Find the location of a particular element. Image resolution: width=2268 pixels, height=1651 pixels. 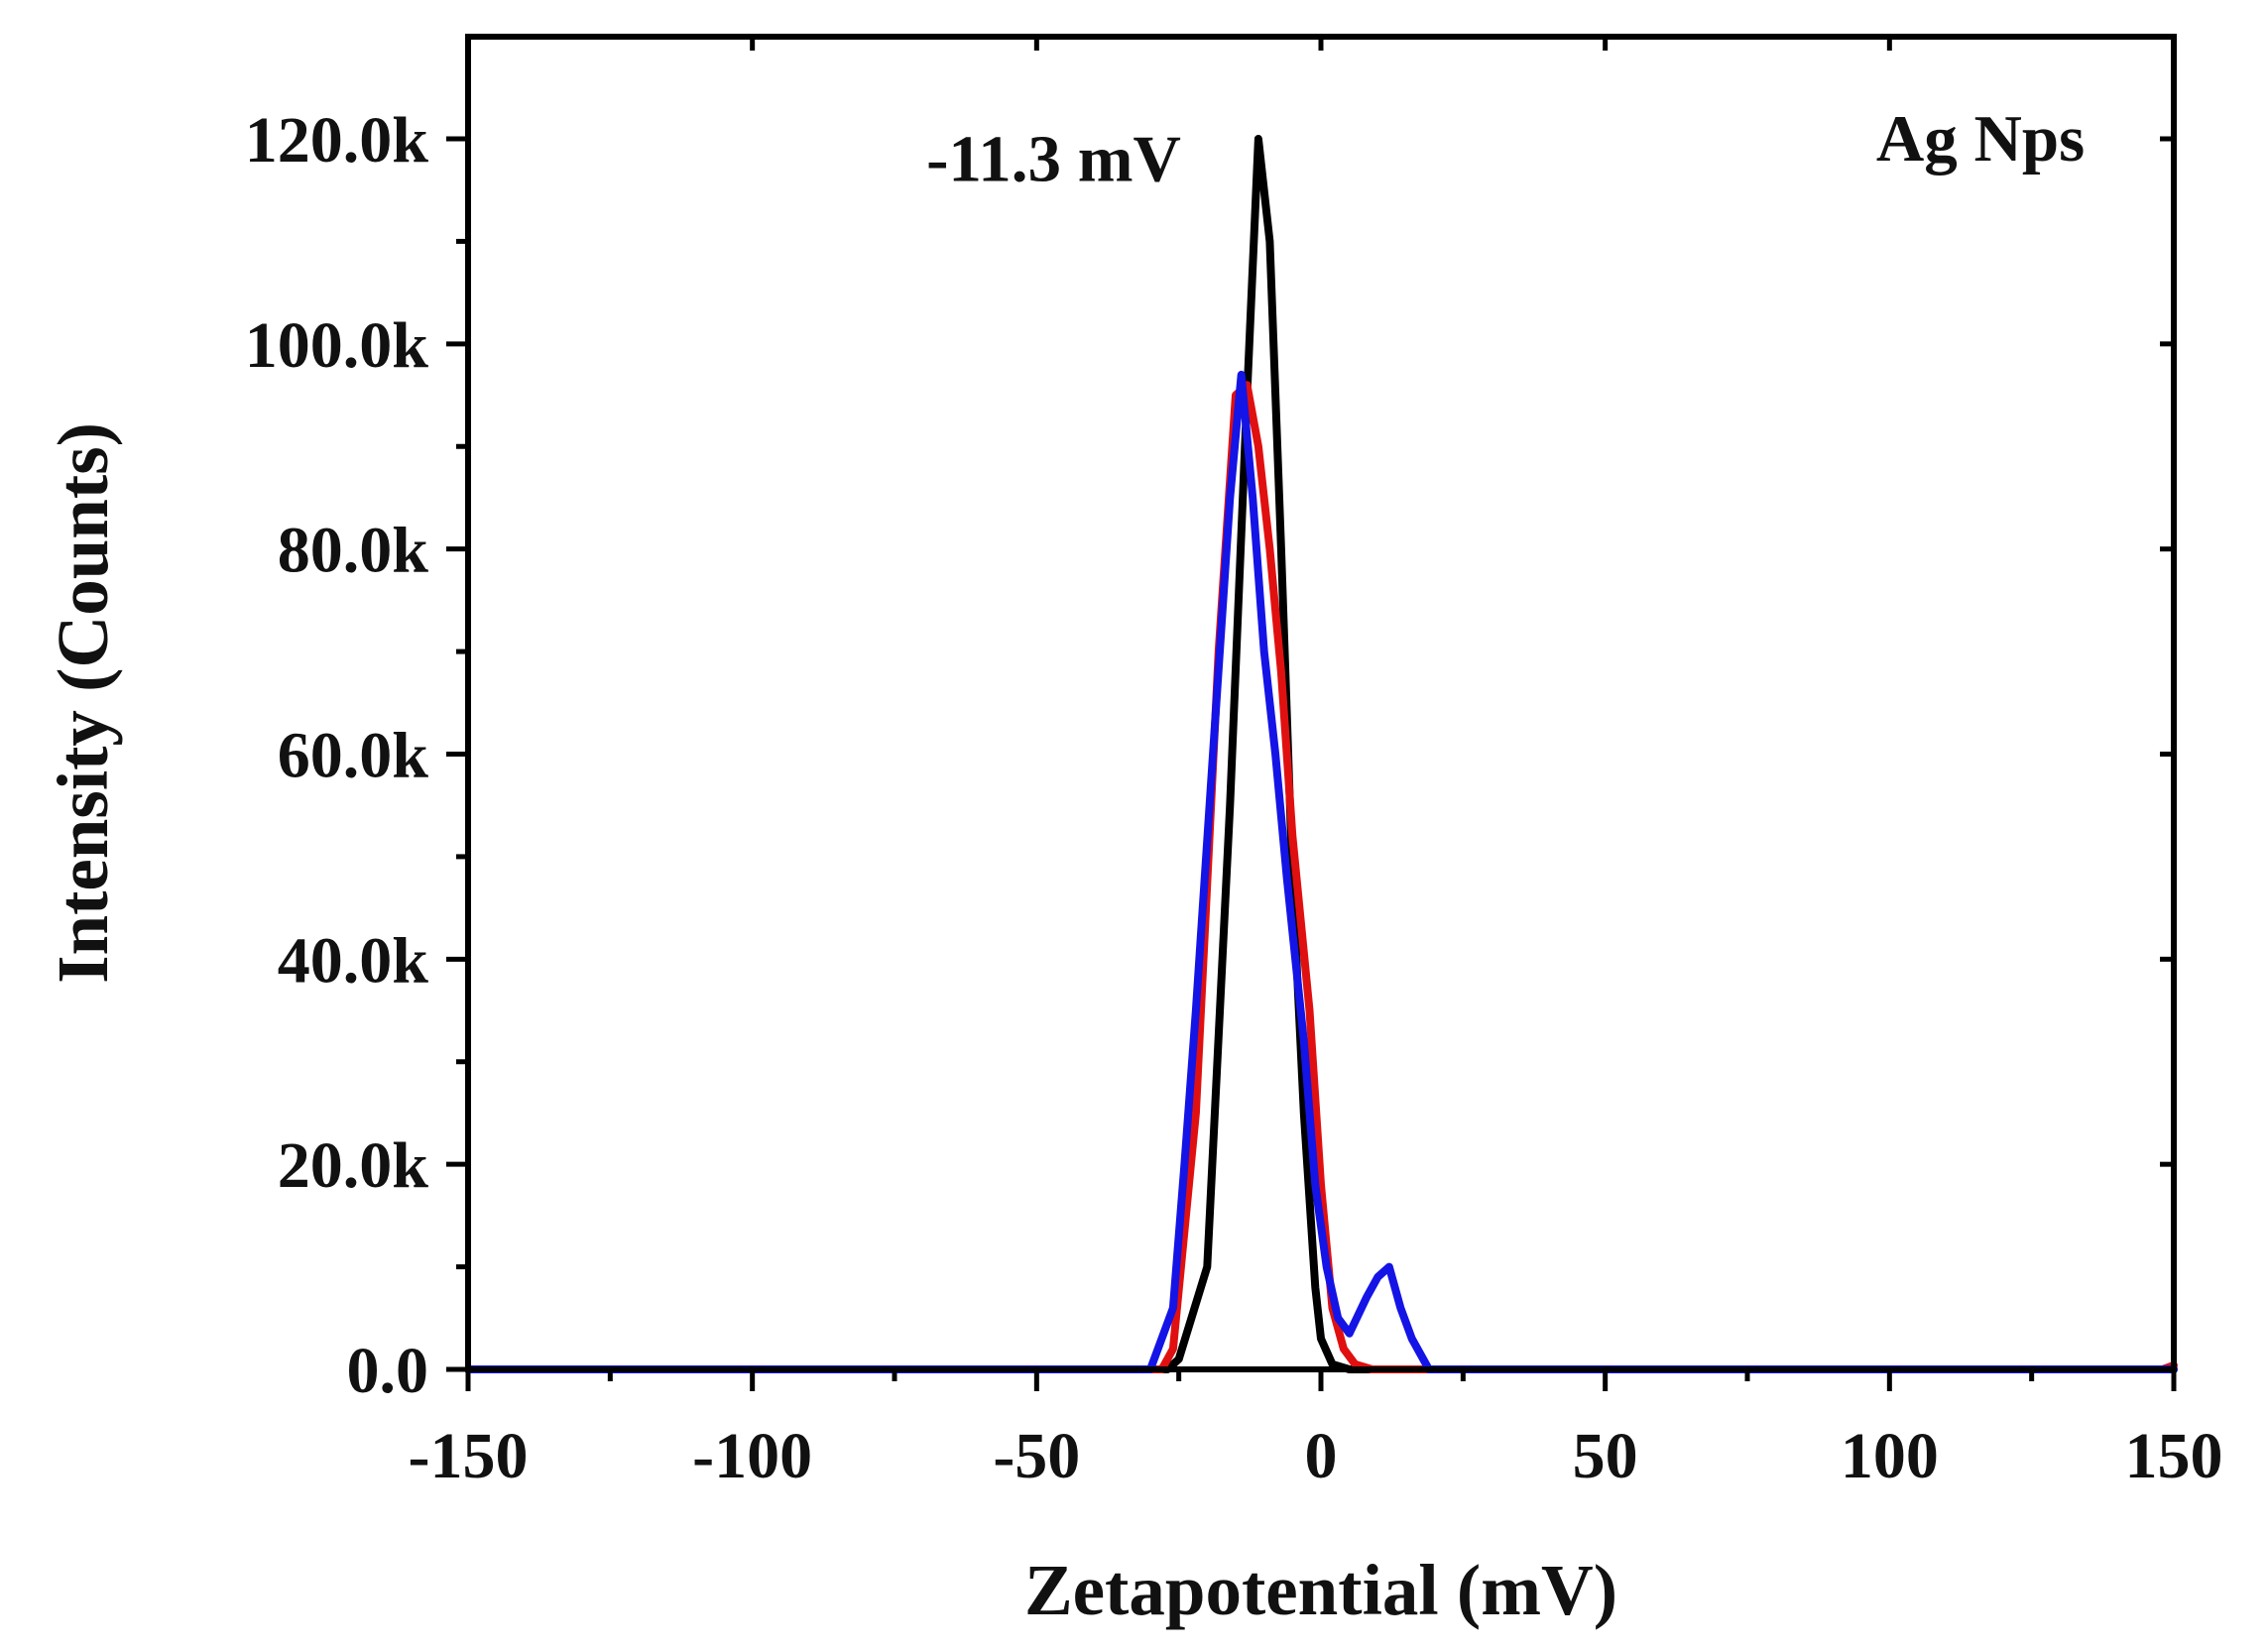

peak-value-label: -11.3 mV is located at coordinates (1053, 159).